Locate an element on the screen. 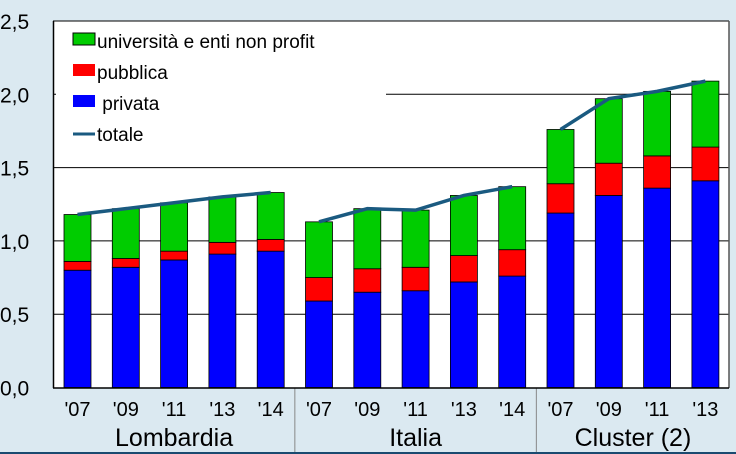 The width and height of the screenshot is (736, 454). group-label: Cluster (2) is located at coordinates (633, 438).